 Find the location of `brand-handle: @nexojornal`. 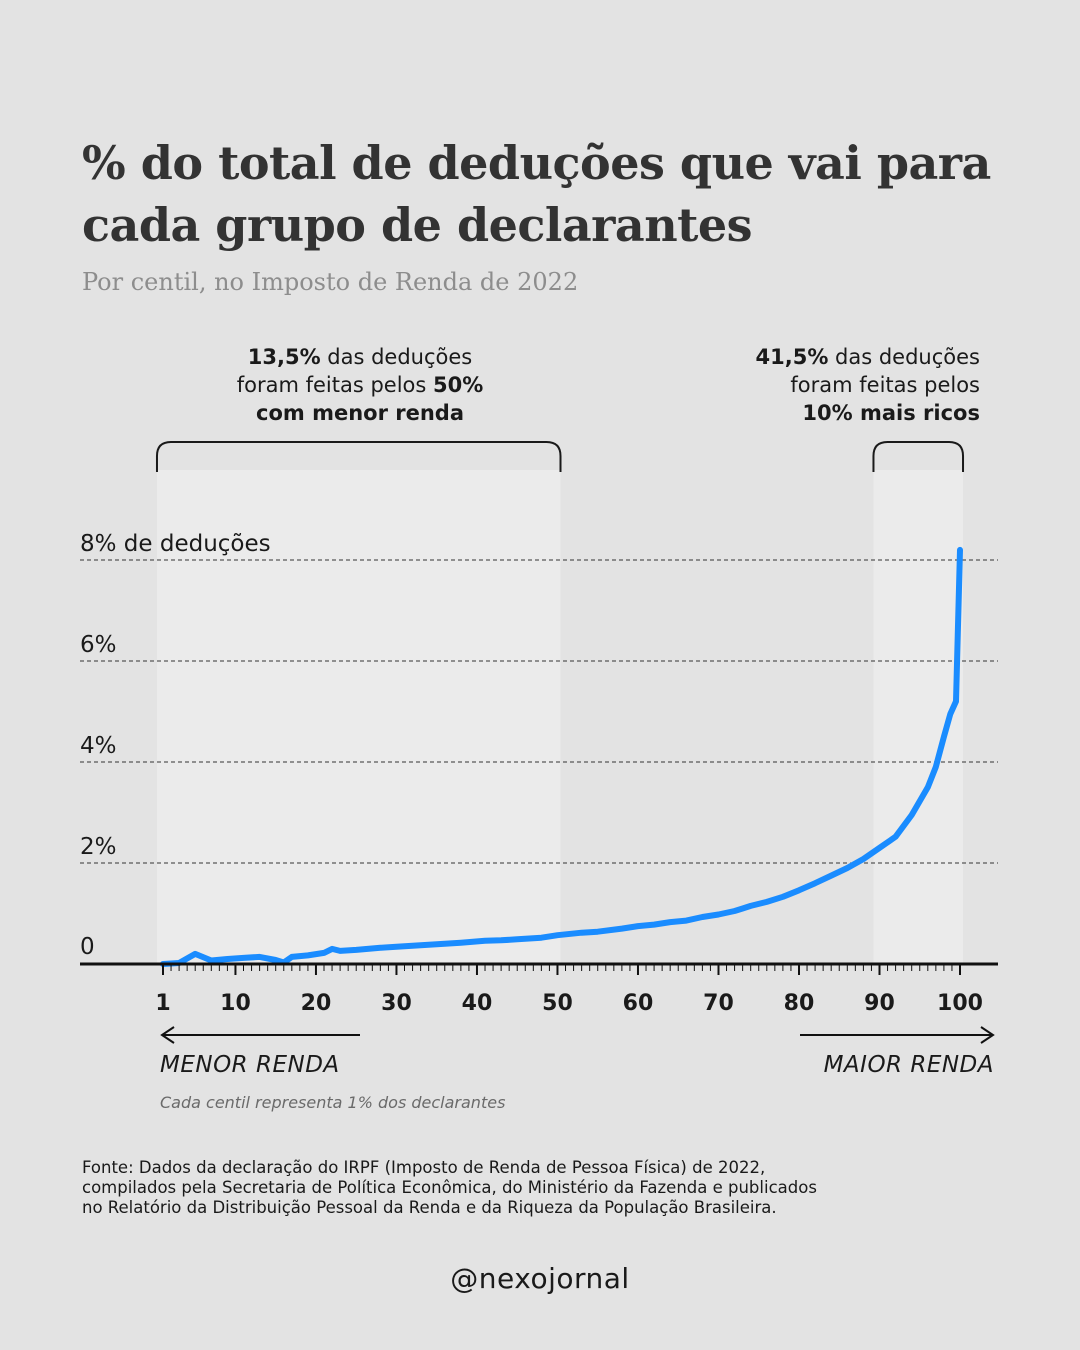

brand-handle: @nexojornal is located at coordinates (540, 1278).